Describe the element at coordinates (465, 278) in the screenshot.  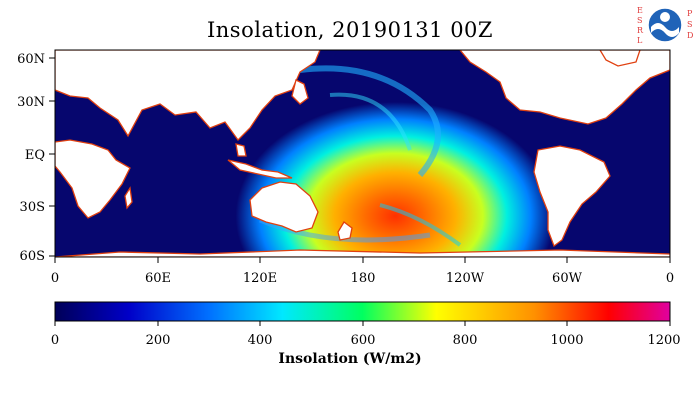
I see `lon-tick-120w: 120W` at that location.